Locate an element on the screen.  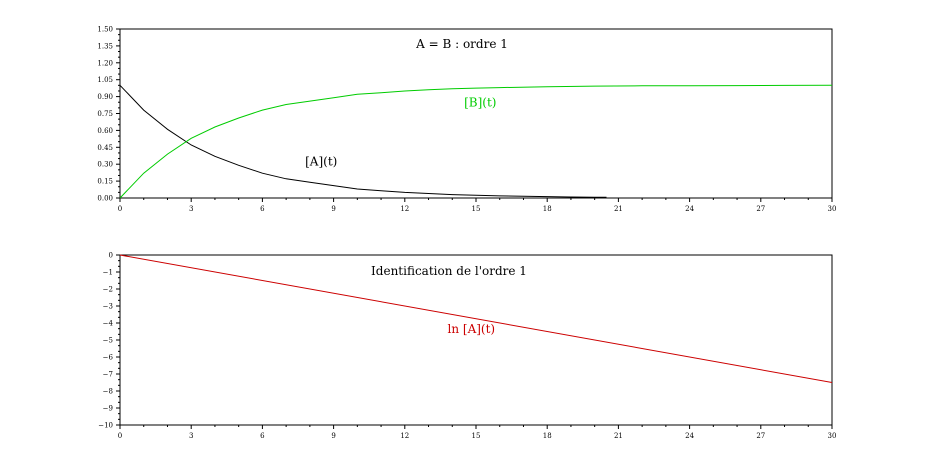
y-tick-label: −9 is located at coordinates (108, 409).